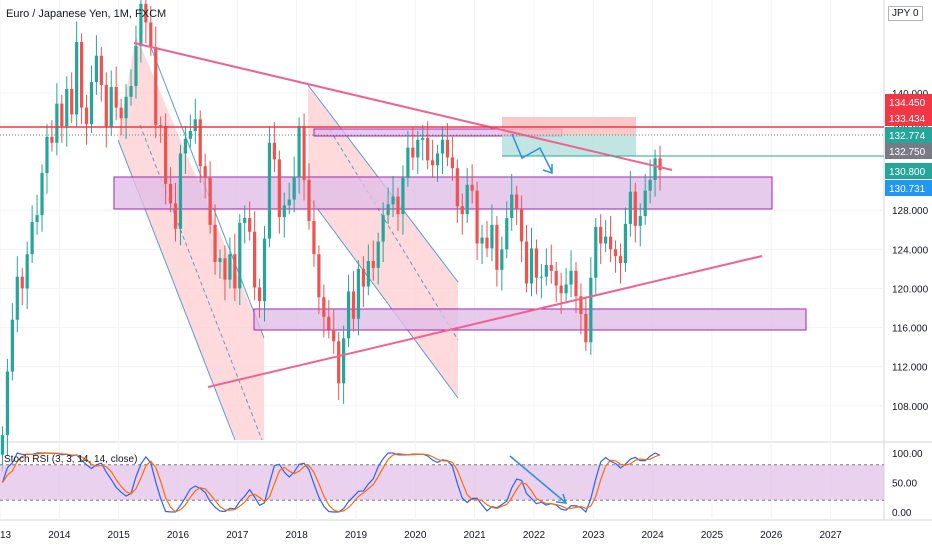 The height and width of the screenshot is (550, 932). What do you see at coordinates (905, 13) in the screenshot?
I see `currency-badge: JPY 0` at bounding box center [905, 13].